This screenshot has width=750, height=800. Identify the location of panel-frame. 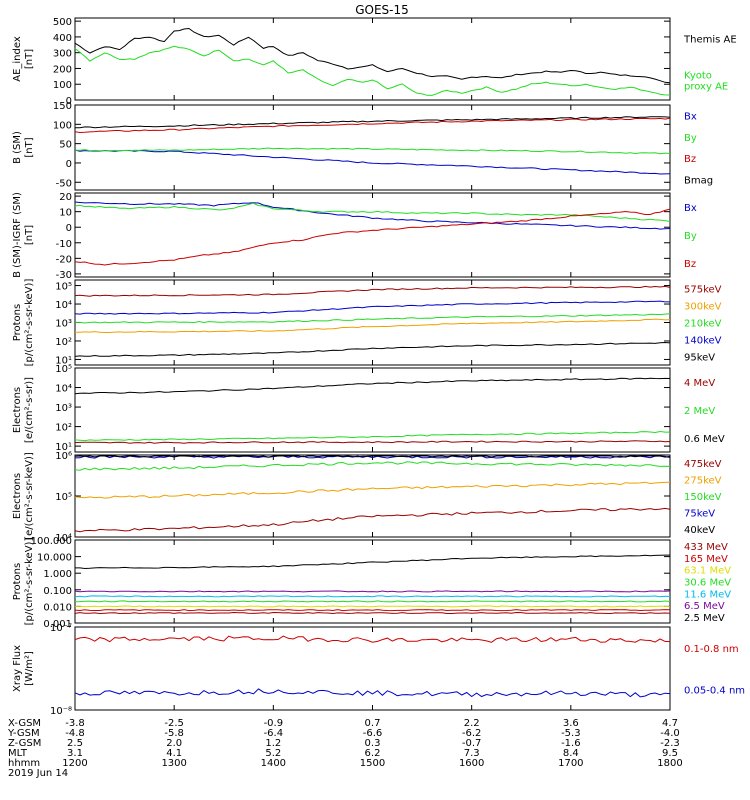
(372, 235).